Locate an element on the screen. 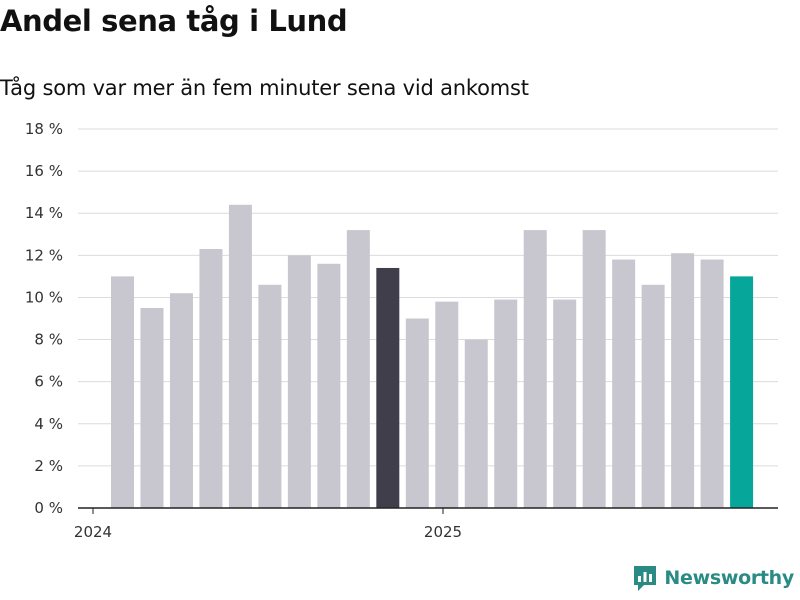 The width and height of the screenshot is (800, 600). y-tick-label: 10 % is located at coordinates (44, 297).